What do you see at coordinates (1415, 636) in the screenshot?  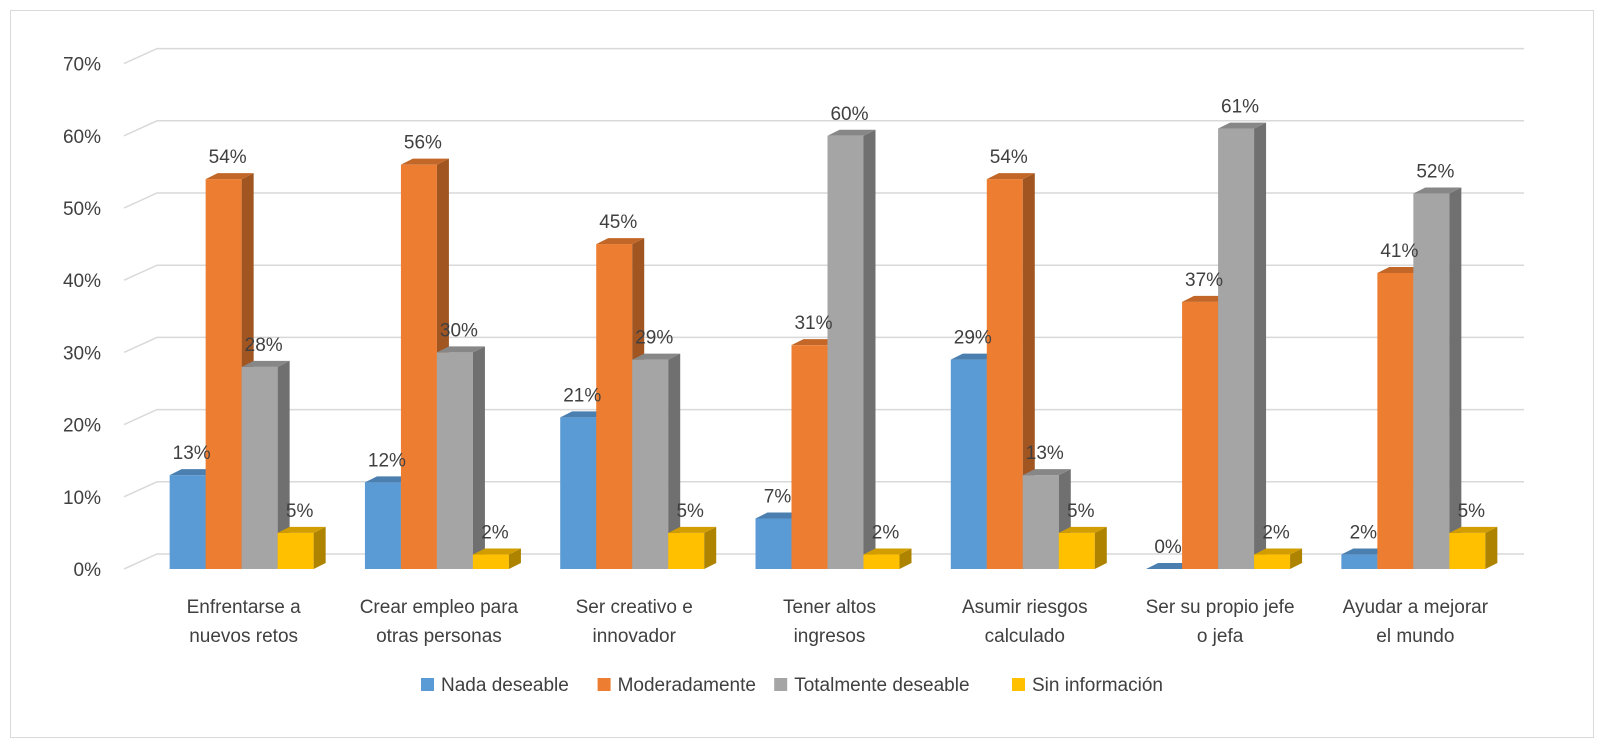 I see `category-label: el mundo` at bounding box center [1415, 636].